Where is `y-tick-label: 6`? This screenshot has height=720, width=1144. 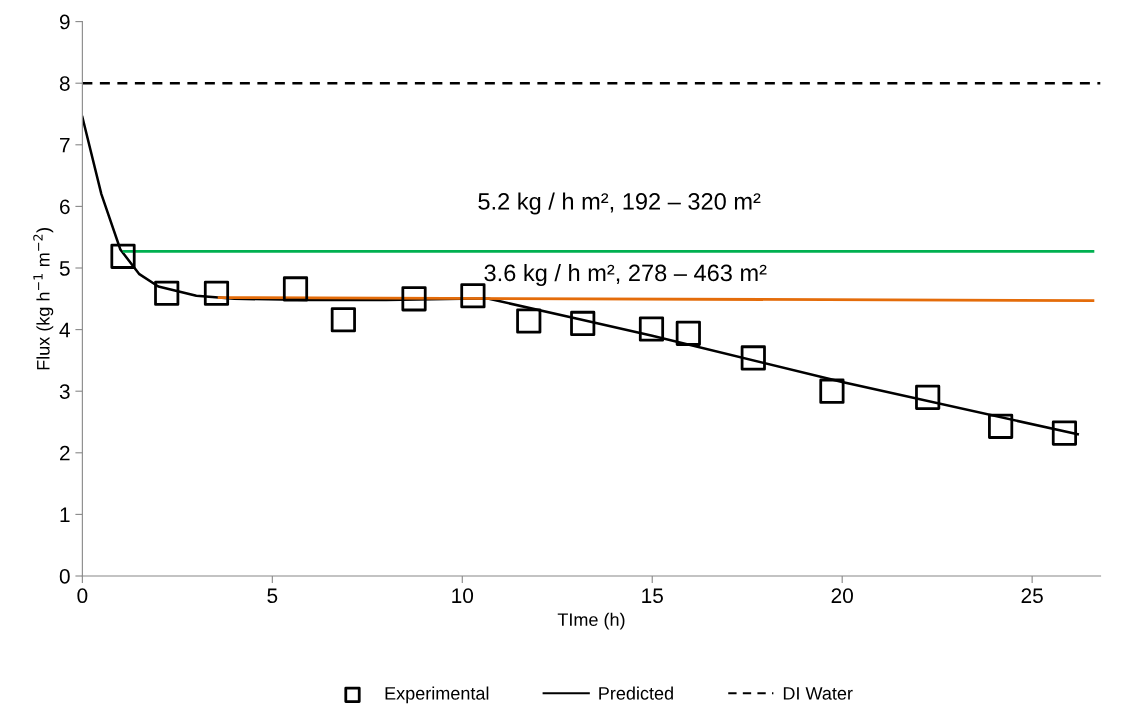
y-tick-label: 6 is located at coordinates (65, 207).